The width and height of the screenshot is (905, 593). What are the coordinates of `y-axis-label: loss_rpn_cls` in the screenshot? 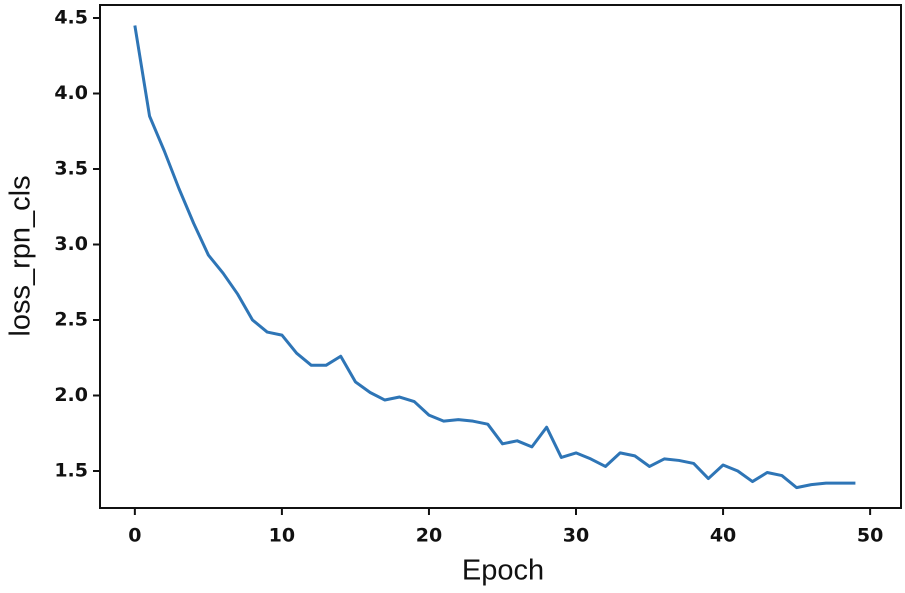 It's located at (21, 255).